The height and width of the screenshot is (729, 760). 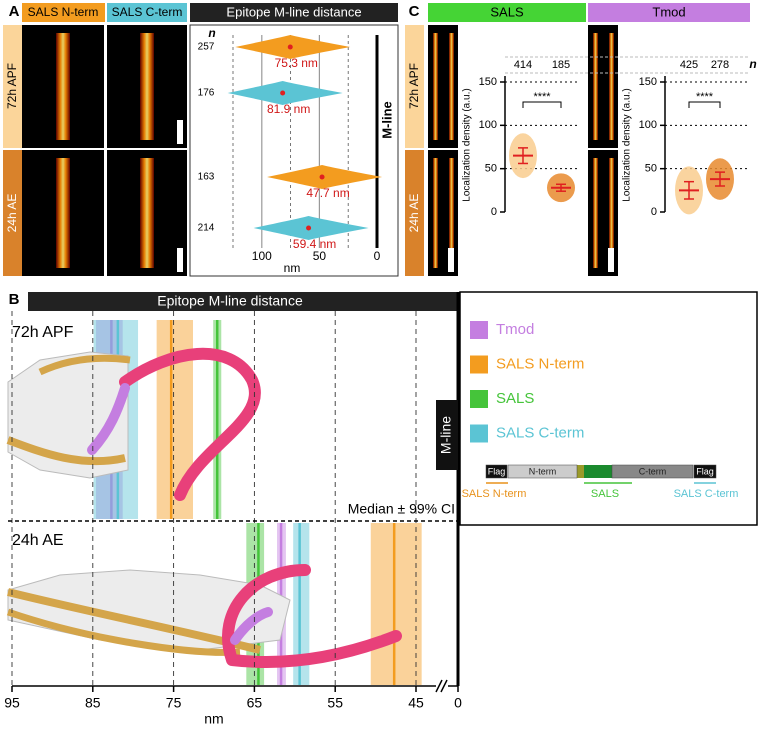 I want to click on x-tick-label: 65, so click(x=255, y=703).